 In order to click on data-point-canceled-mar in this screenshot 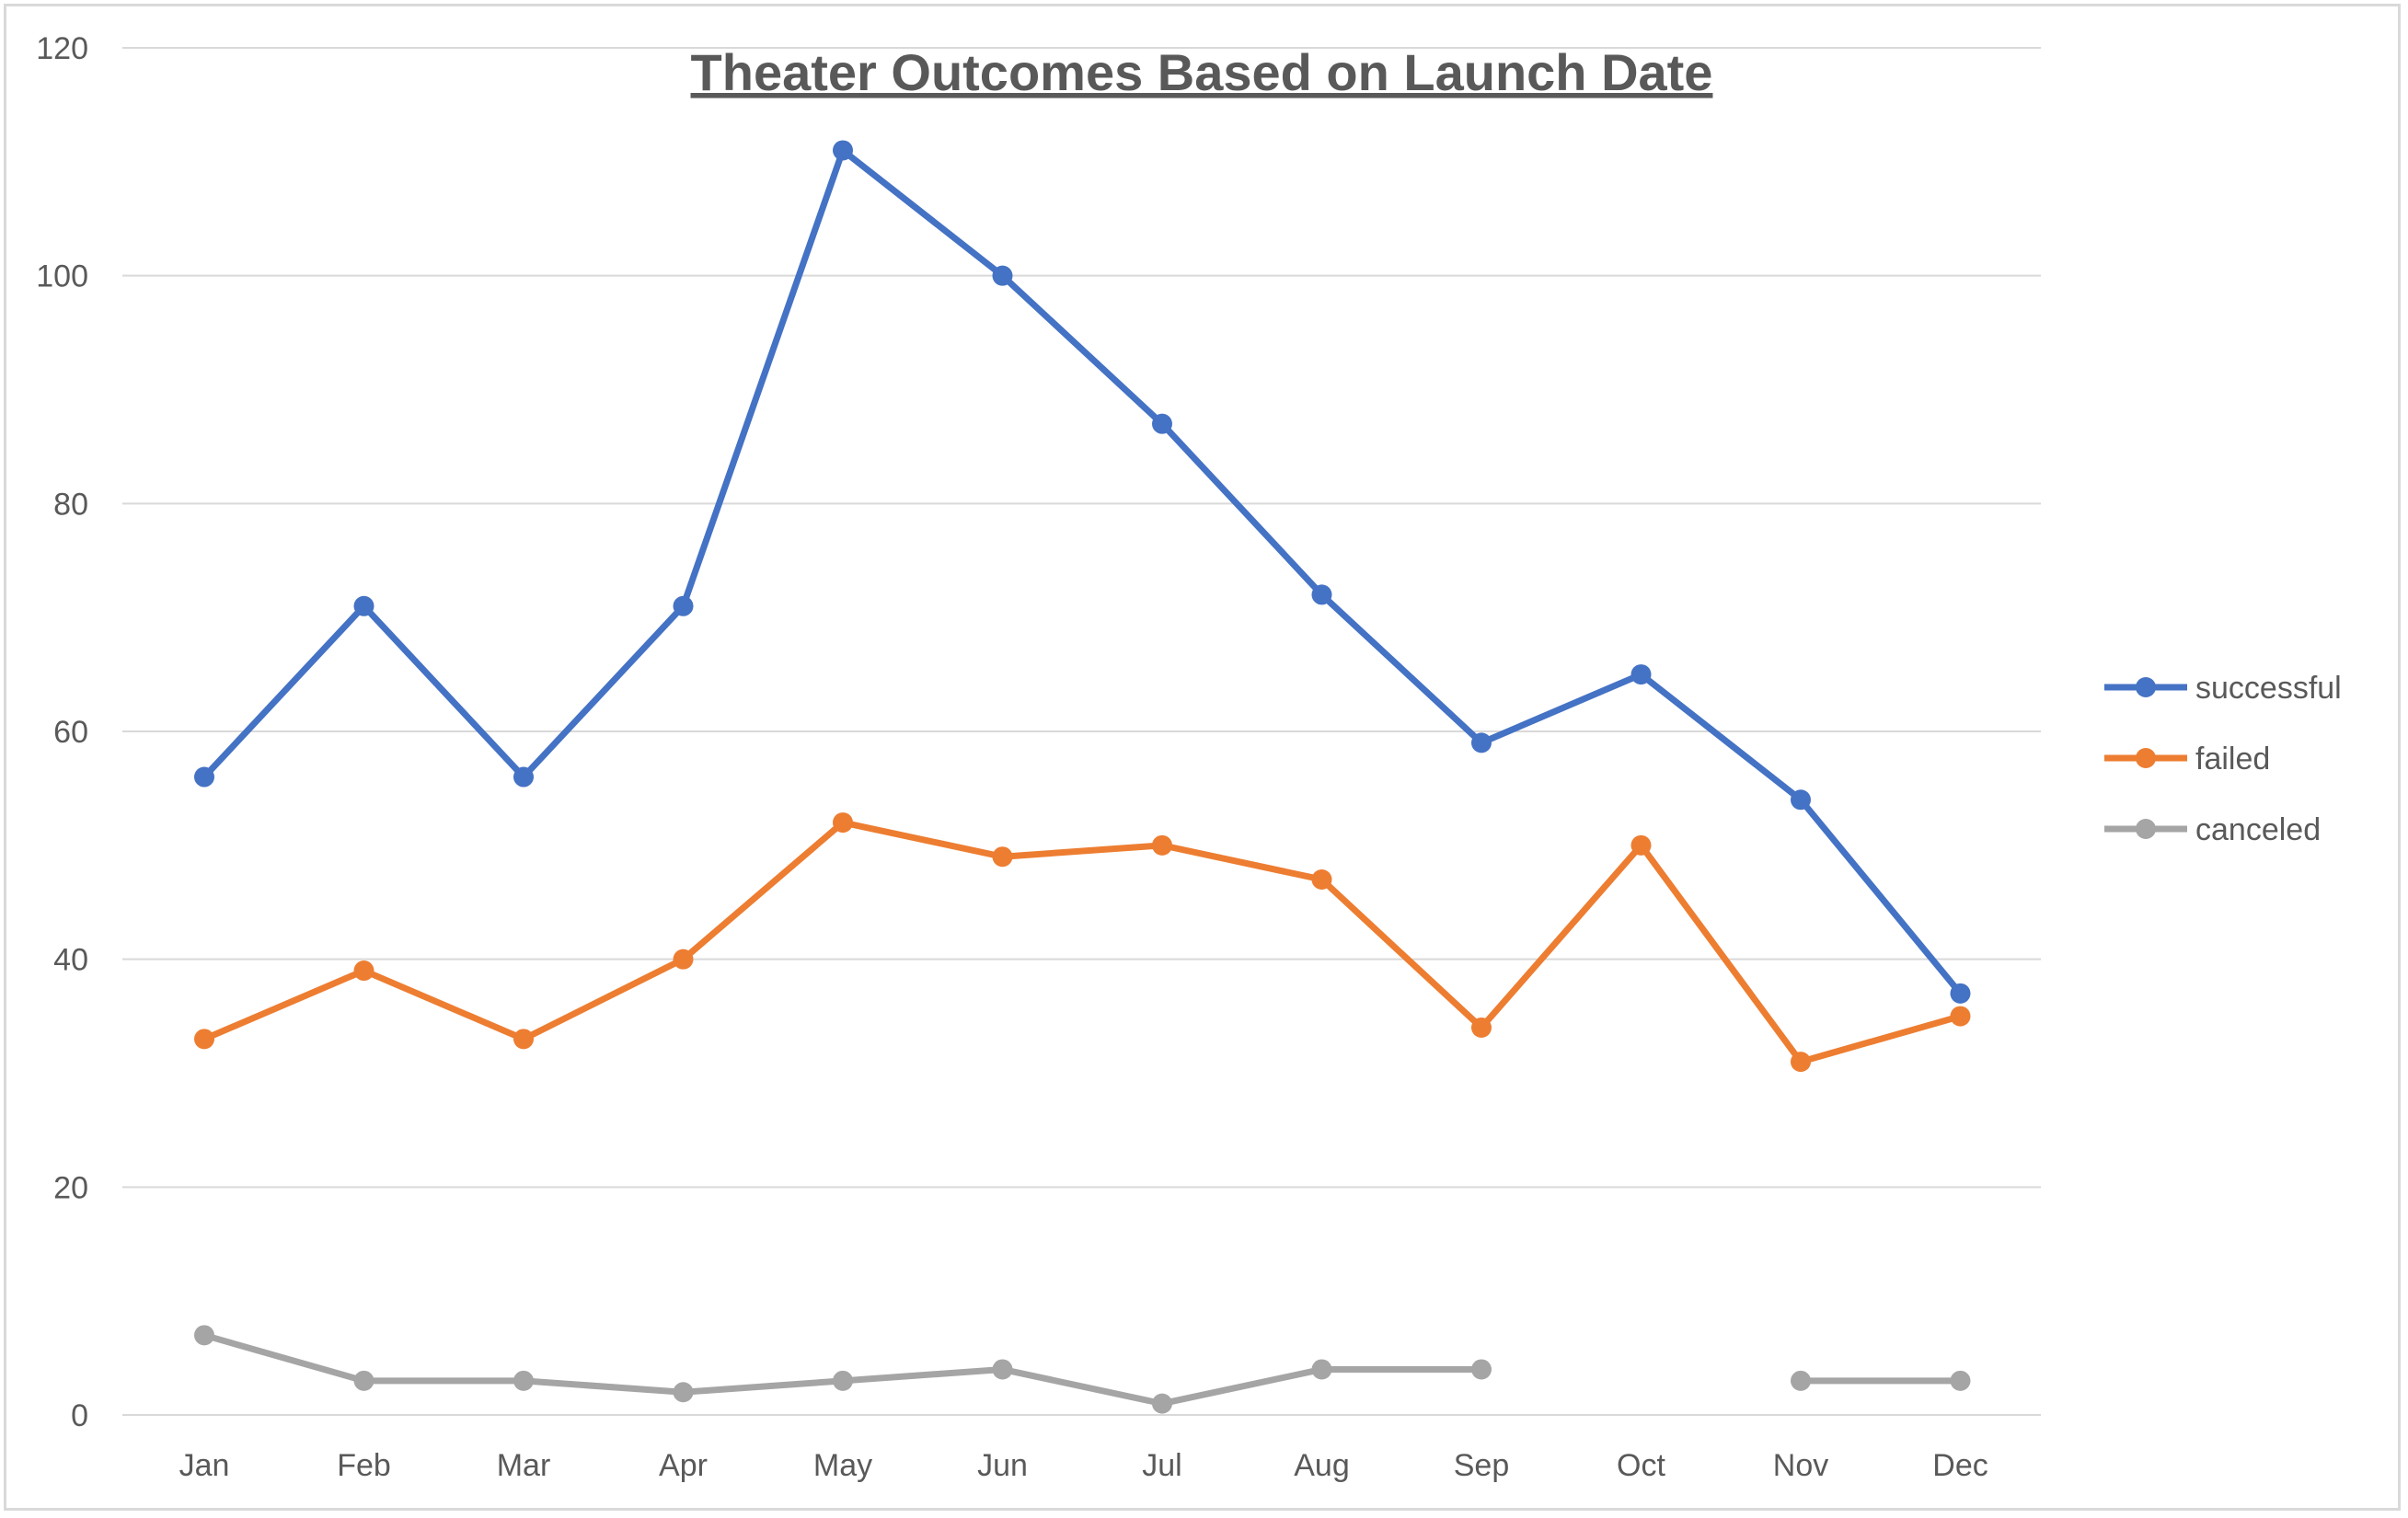, I will do `click(523, 1380)`.